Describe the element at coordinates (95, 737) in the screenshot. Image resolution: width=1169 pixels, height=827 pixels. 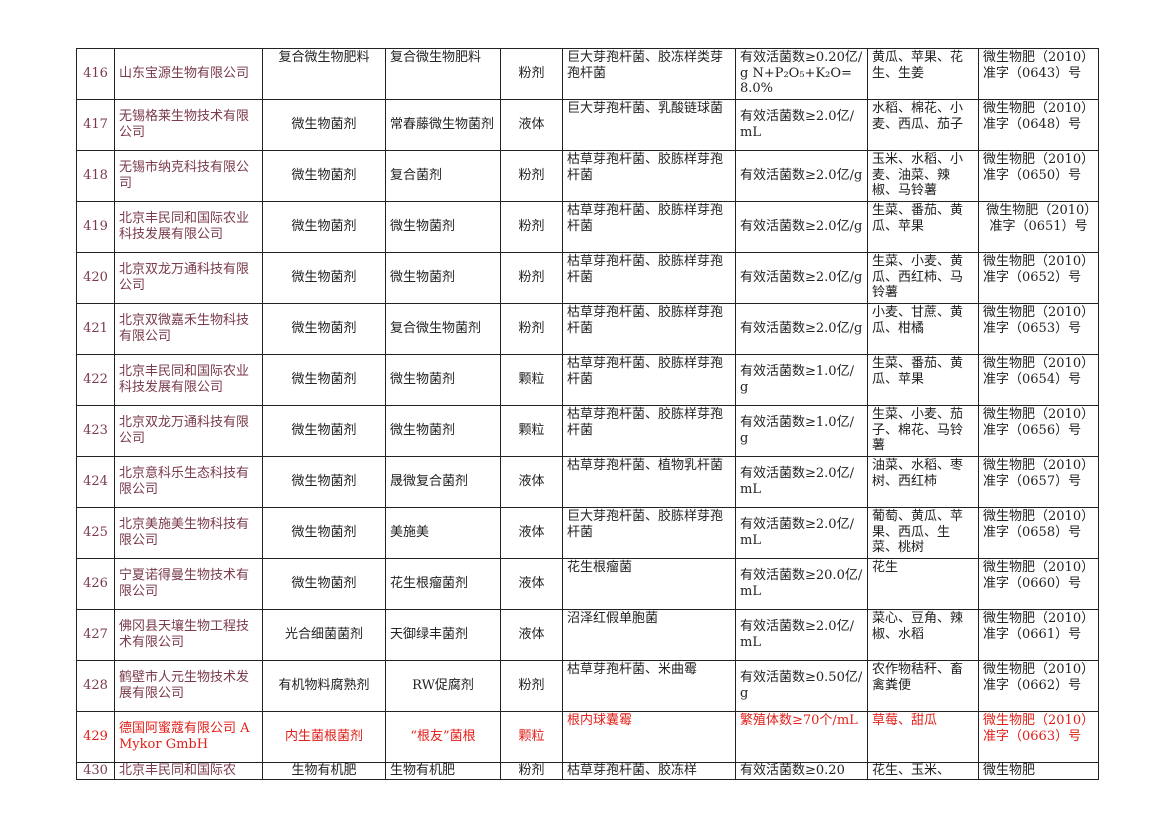
I see `row-number-cell: 429` at that location.